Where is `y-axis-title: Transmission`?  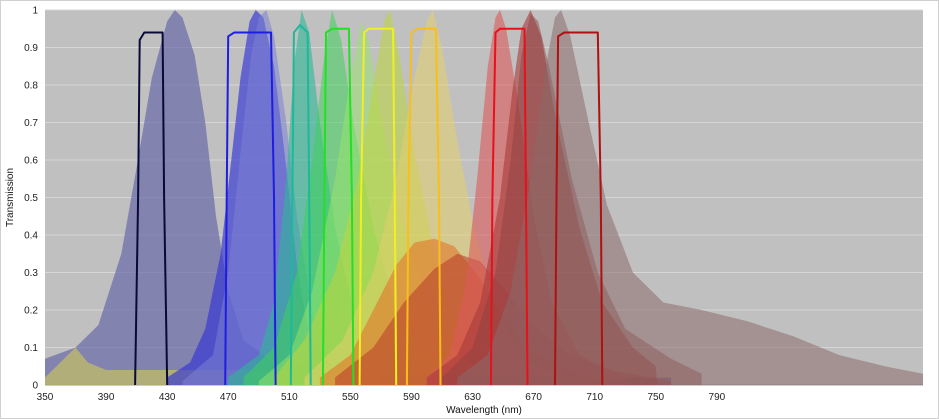 y-axis-title: Transmission is located at coordinates (10, 197).